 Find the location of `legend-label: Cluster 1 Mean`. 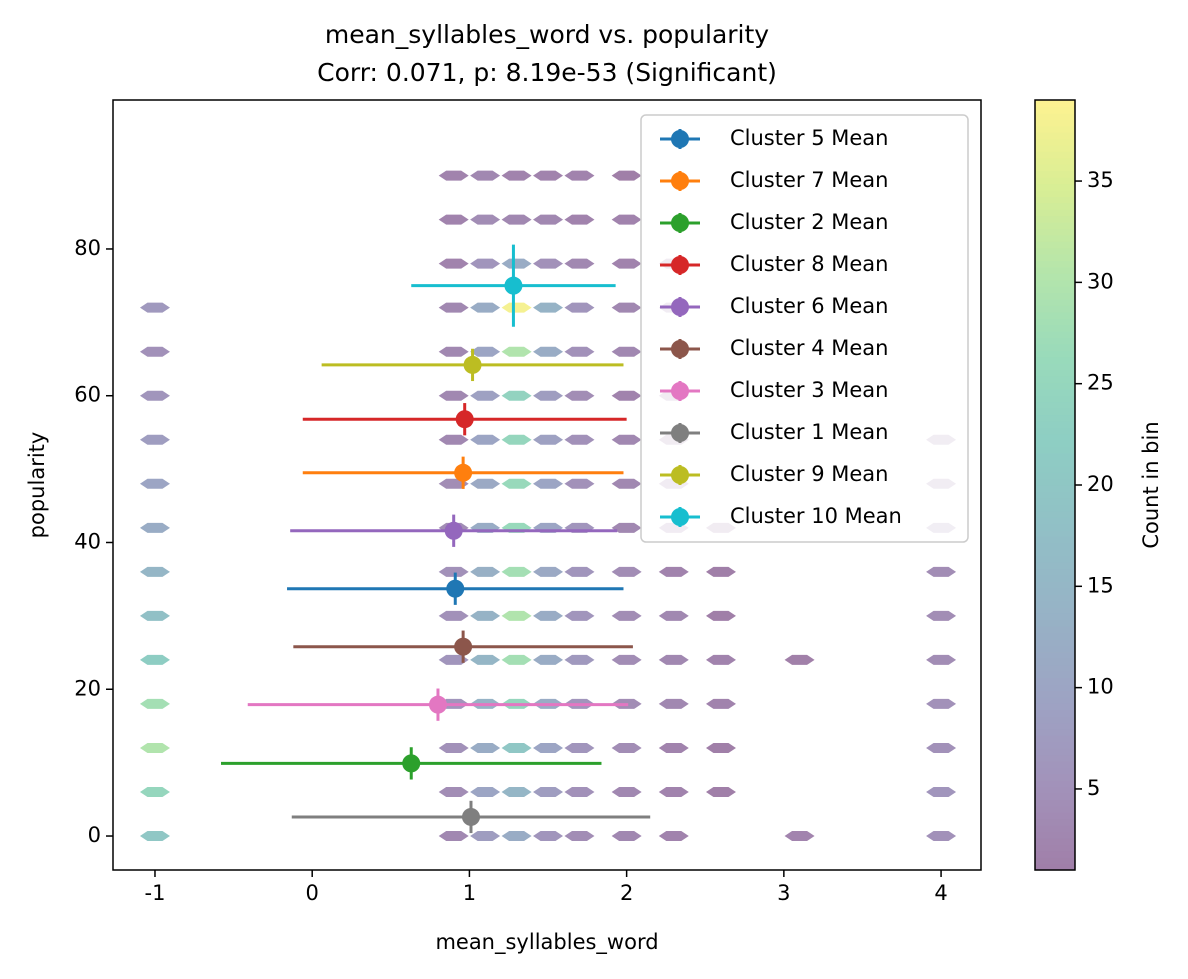

legend-label: Cluster 1 Mean is located at coordinates (809, 432).